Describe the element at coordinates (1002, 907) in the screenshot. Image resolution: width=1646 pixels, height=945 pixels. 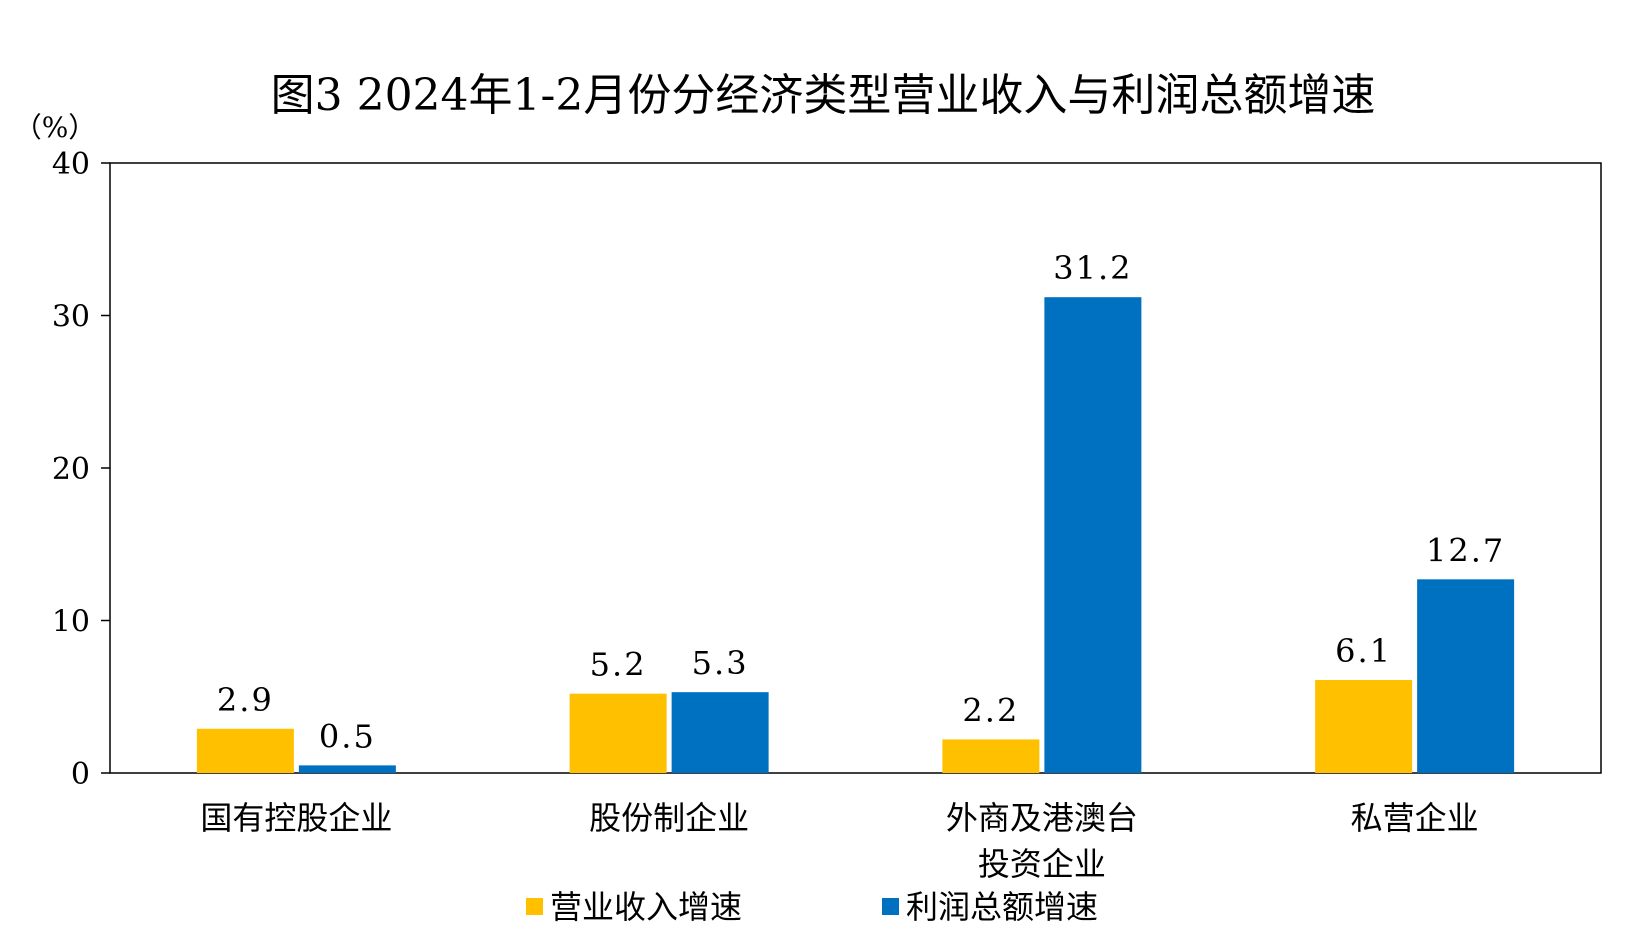
I see `legend-label: 利润总额增速` at that location.